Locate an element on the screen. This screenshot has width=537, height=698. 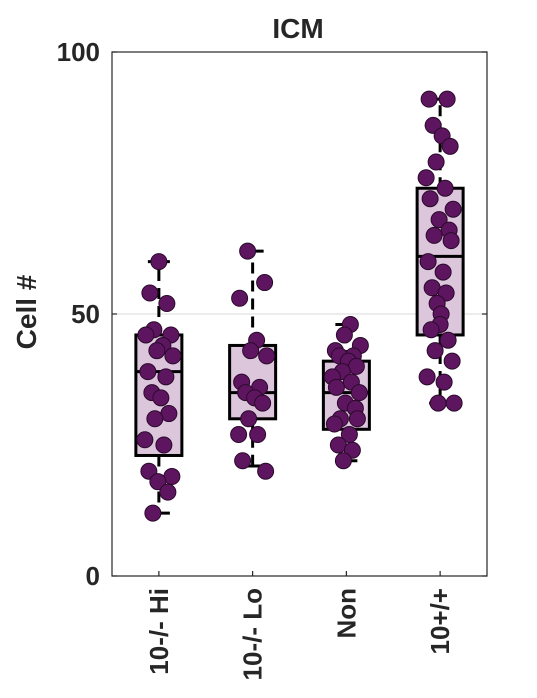
x-tick-label: 10-/- Hi is located at coordinates (159, 631).